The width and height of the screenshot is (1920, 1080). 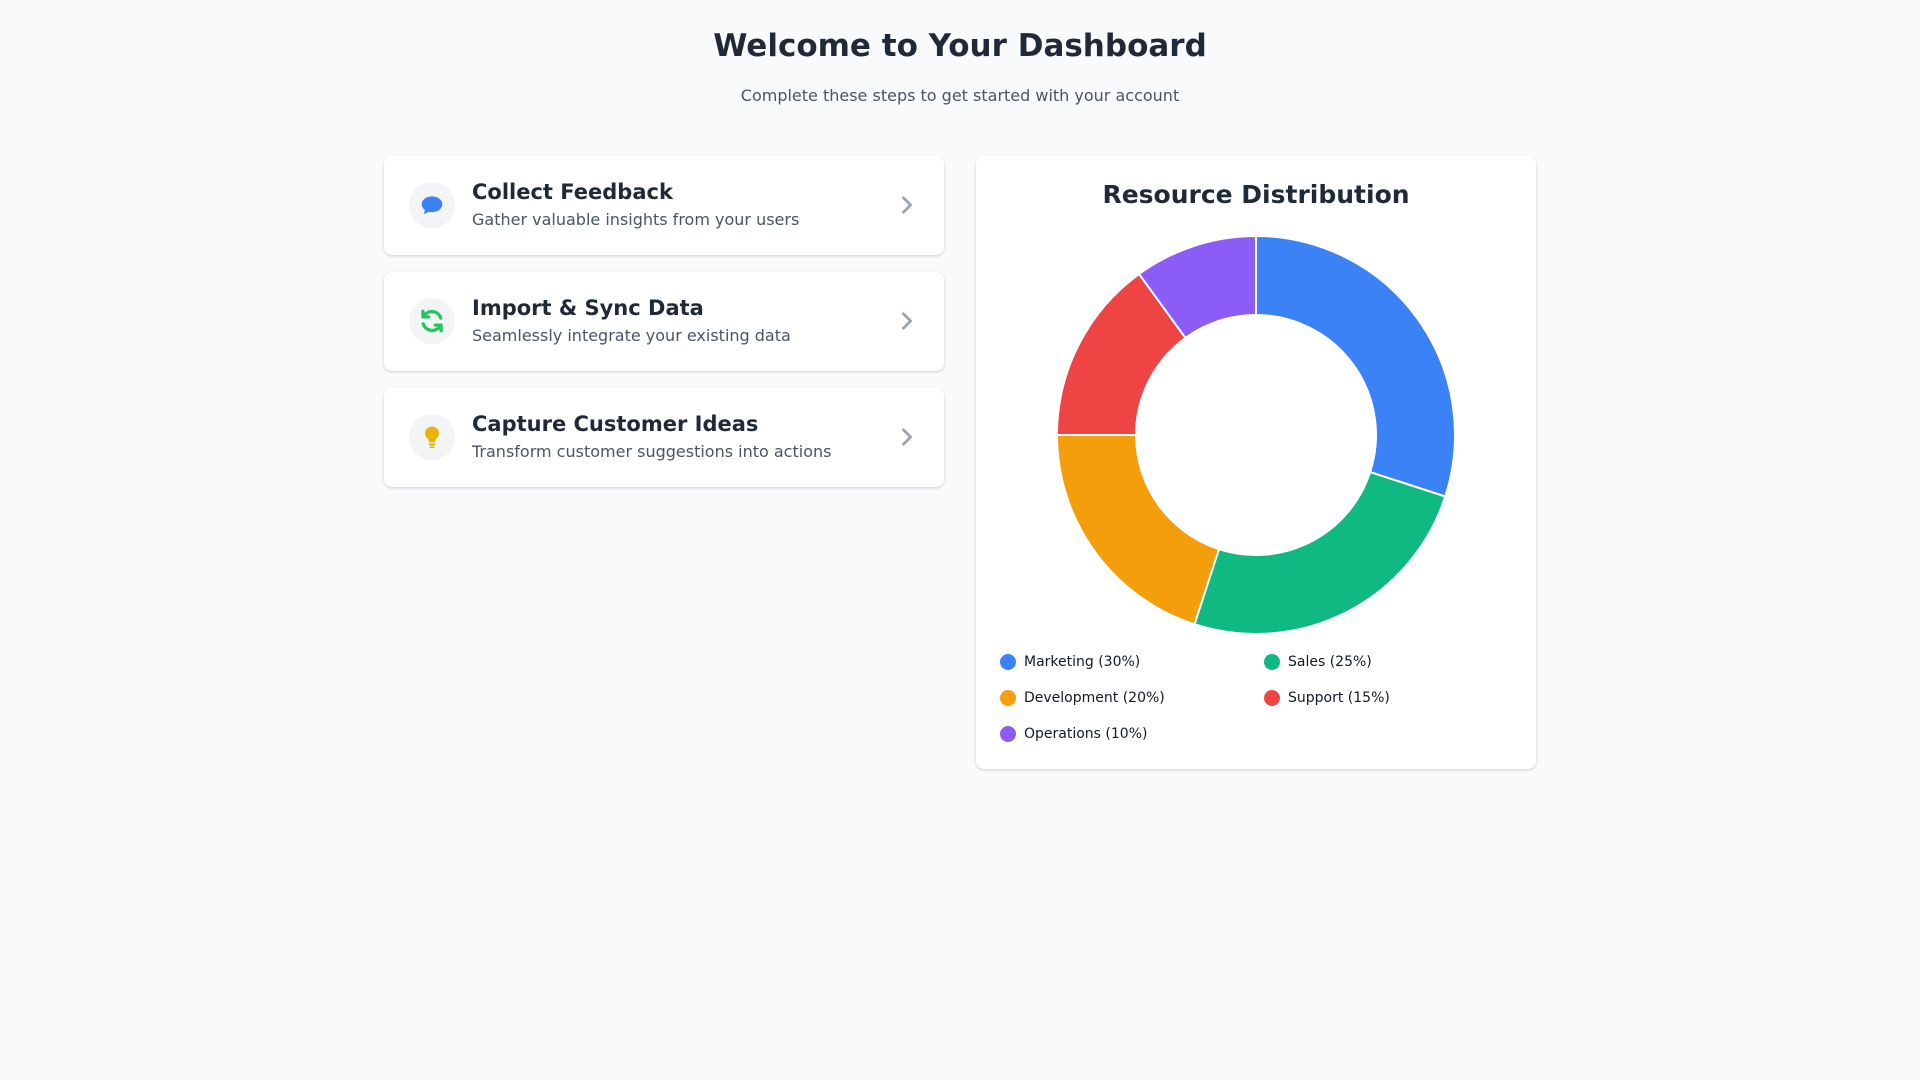 I want to click on sync-icon, so click(x=432, y=321).